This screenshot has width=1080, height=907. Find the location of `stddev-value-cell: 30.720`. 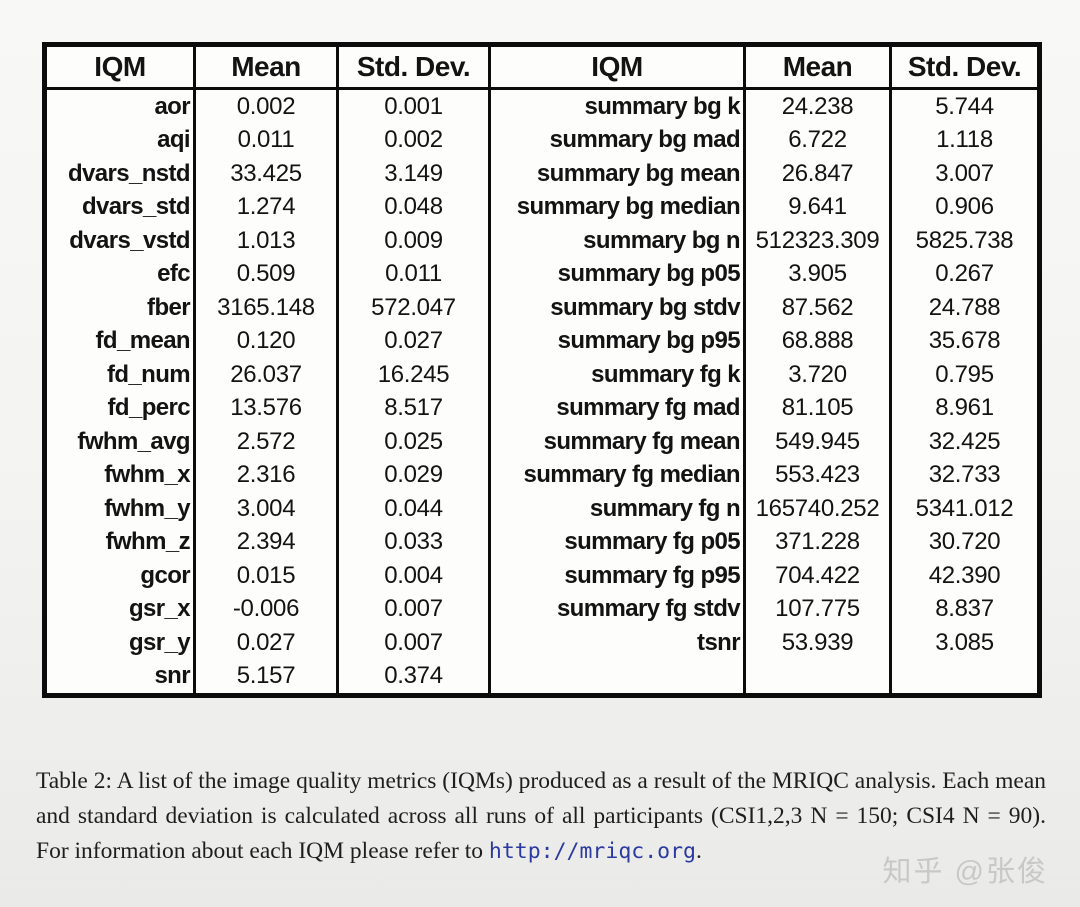

stddev-value-cell: 30.720 is located at coordinates (964, 542).